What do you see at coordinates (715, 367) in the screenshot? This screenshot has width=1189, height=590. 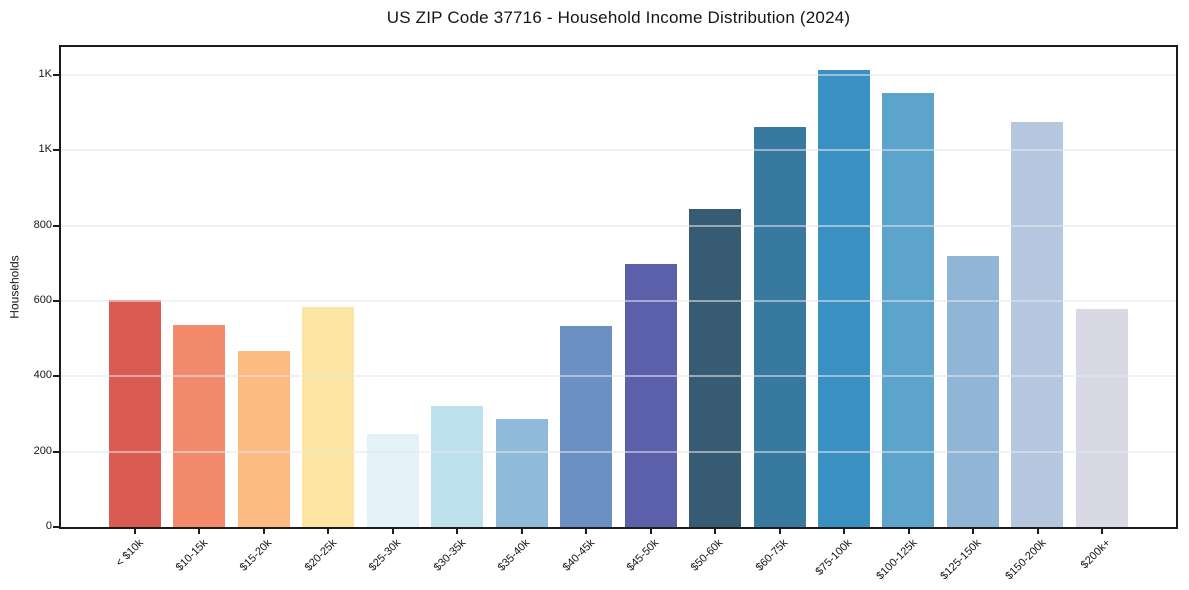 I see `bar-$50-60k` at bounding box center [715, 367].